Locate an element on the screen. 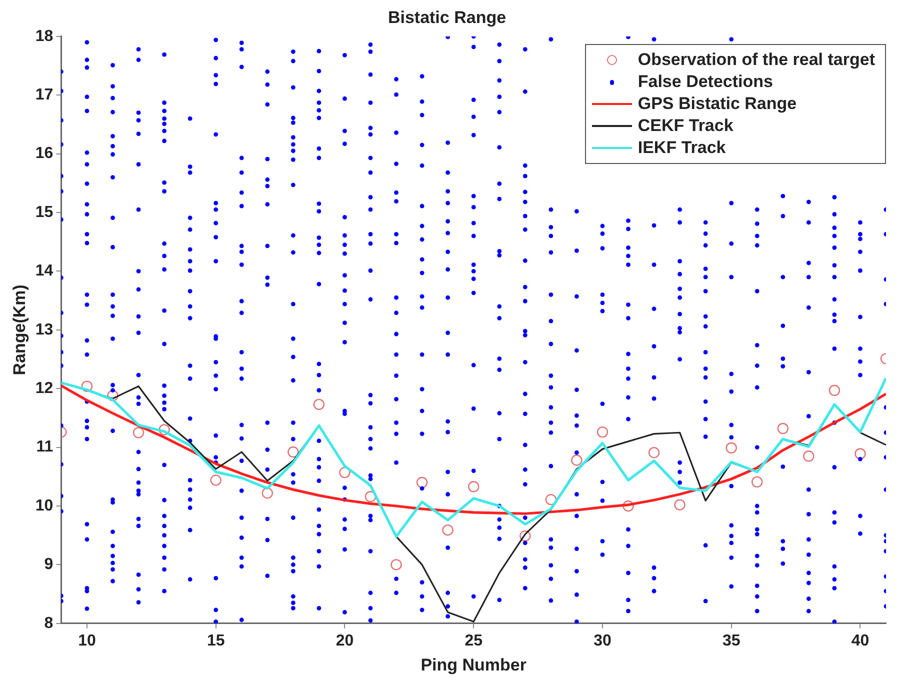  x-tick-label: 40 is located at coordinates (860, 641).